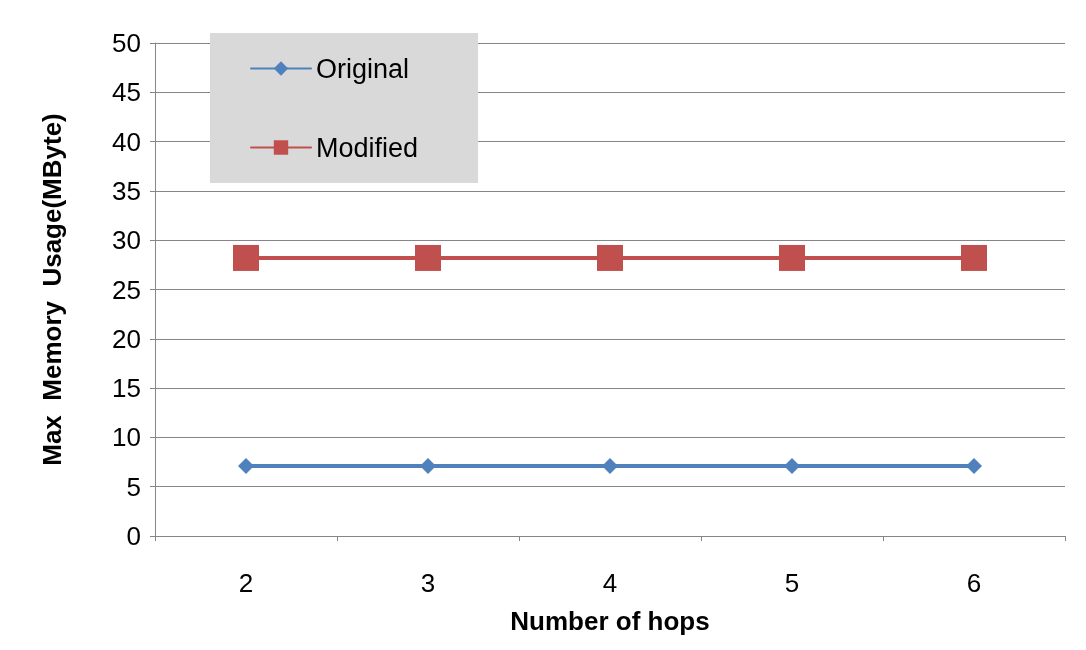 The height and width of the screenshot is (650, 1086). I want to click on x-tick-label: 4, so click(610, 583).